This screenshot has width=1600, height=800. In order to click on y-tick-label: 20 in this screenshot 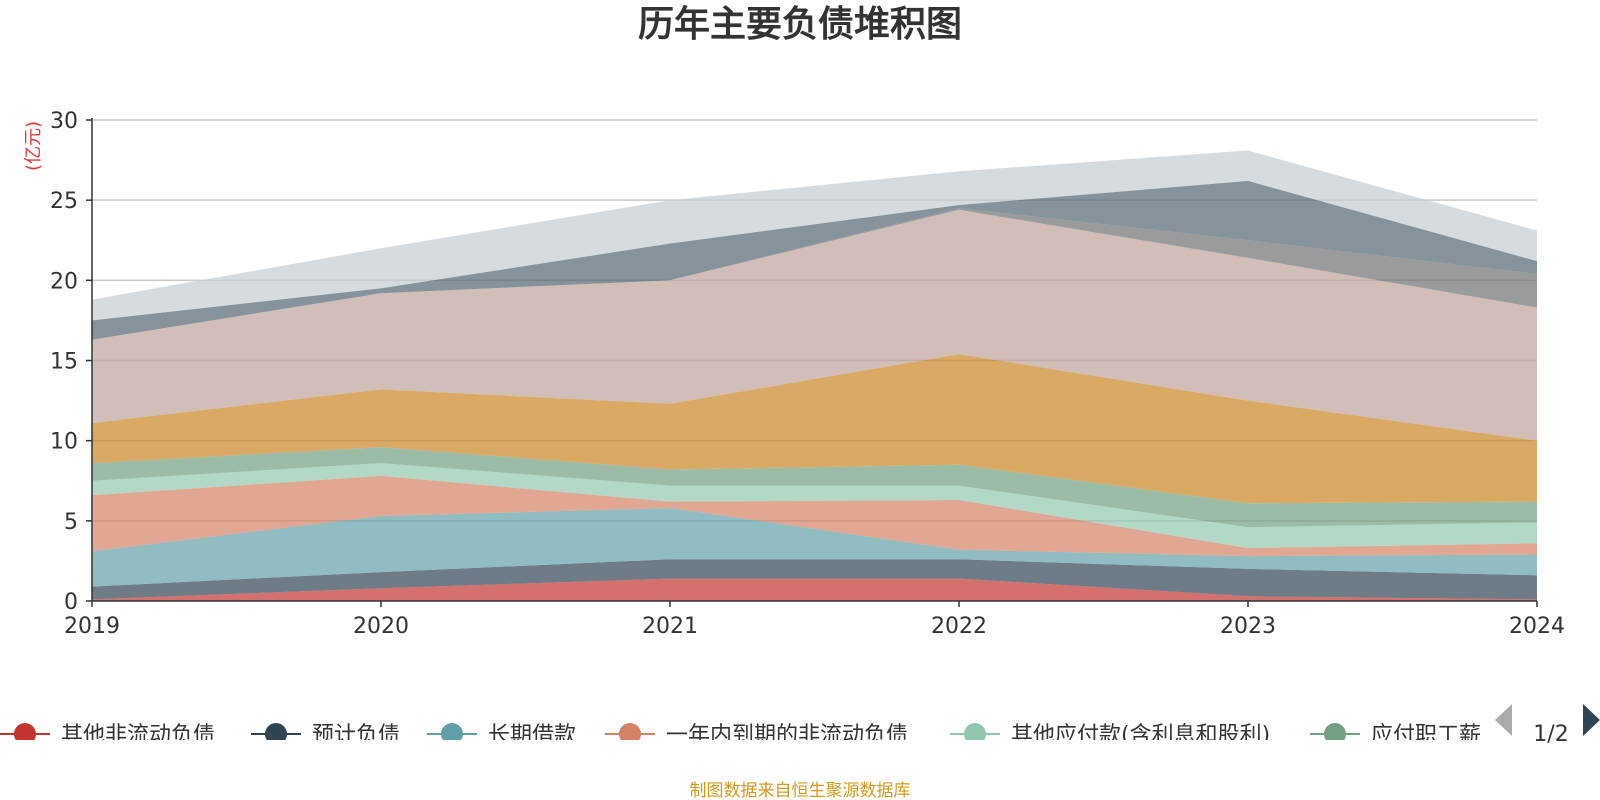, I will do `click(64, 281)`.